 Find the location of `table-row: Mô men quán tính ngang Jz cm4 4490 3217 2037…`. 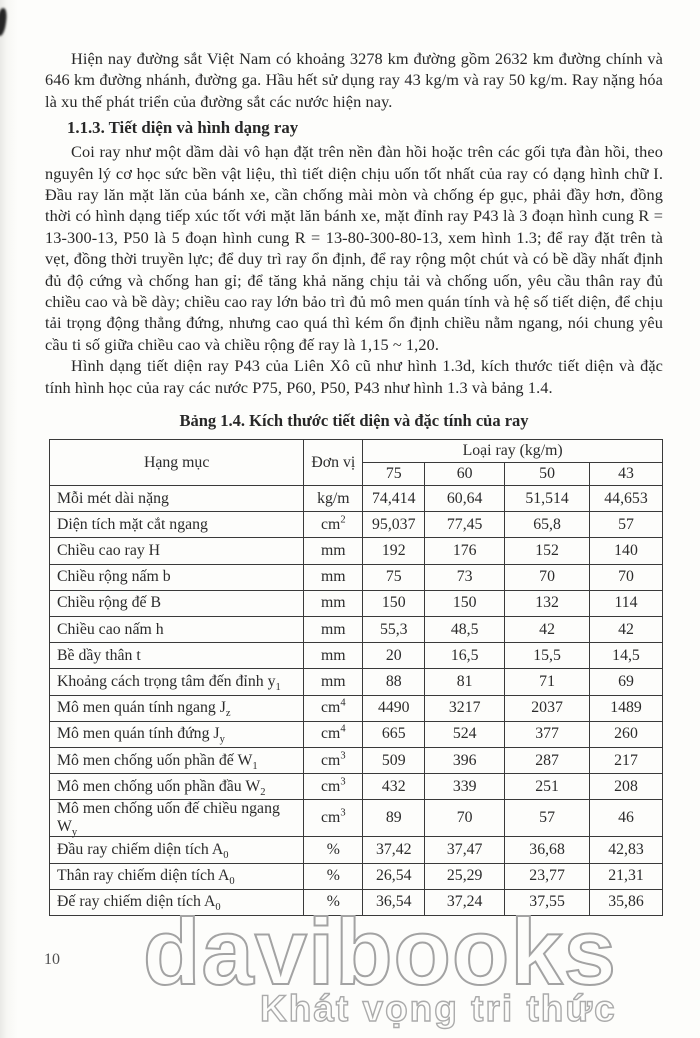

table-row: Mô men quán tính ngang Jz cm4 4490 3217 2037… is located at coordinates (355, 708).